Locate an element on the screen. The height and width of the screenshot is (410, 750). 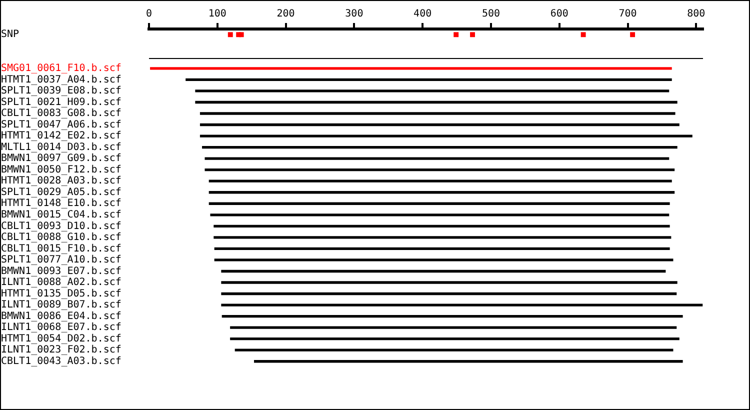
y-tick-label: ILNT1_0023_F02.b.scf is located at coordinates (61, 350).